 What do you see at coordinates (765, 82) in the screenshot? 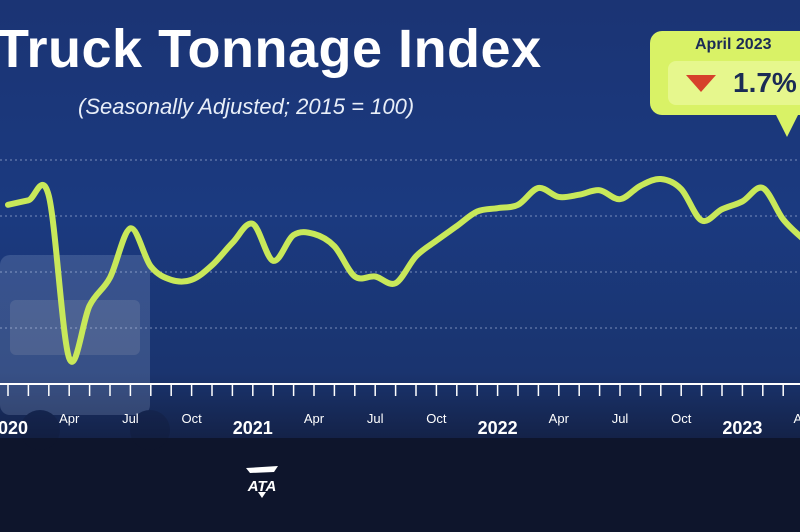
I see `callout-change-value: 1.7%` at bounding box center [765, 82].